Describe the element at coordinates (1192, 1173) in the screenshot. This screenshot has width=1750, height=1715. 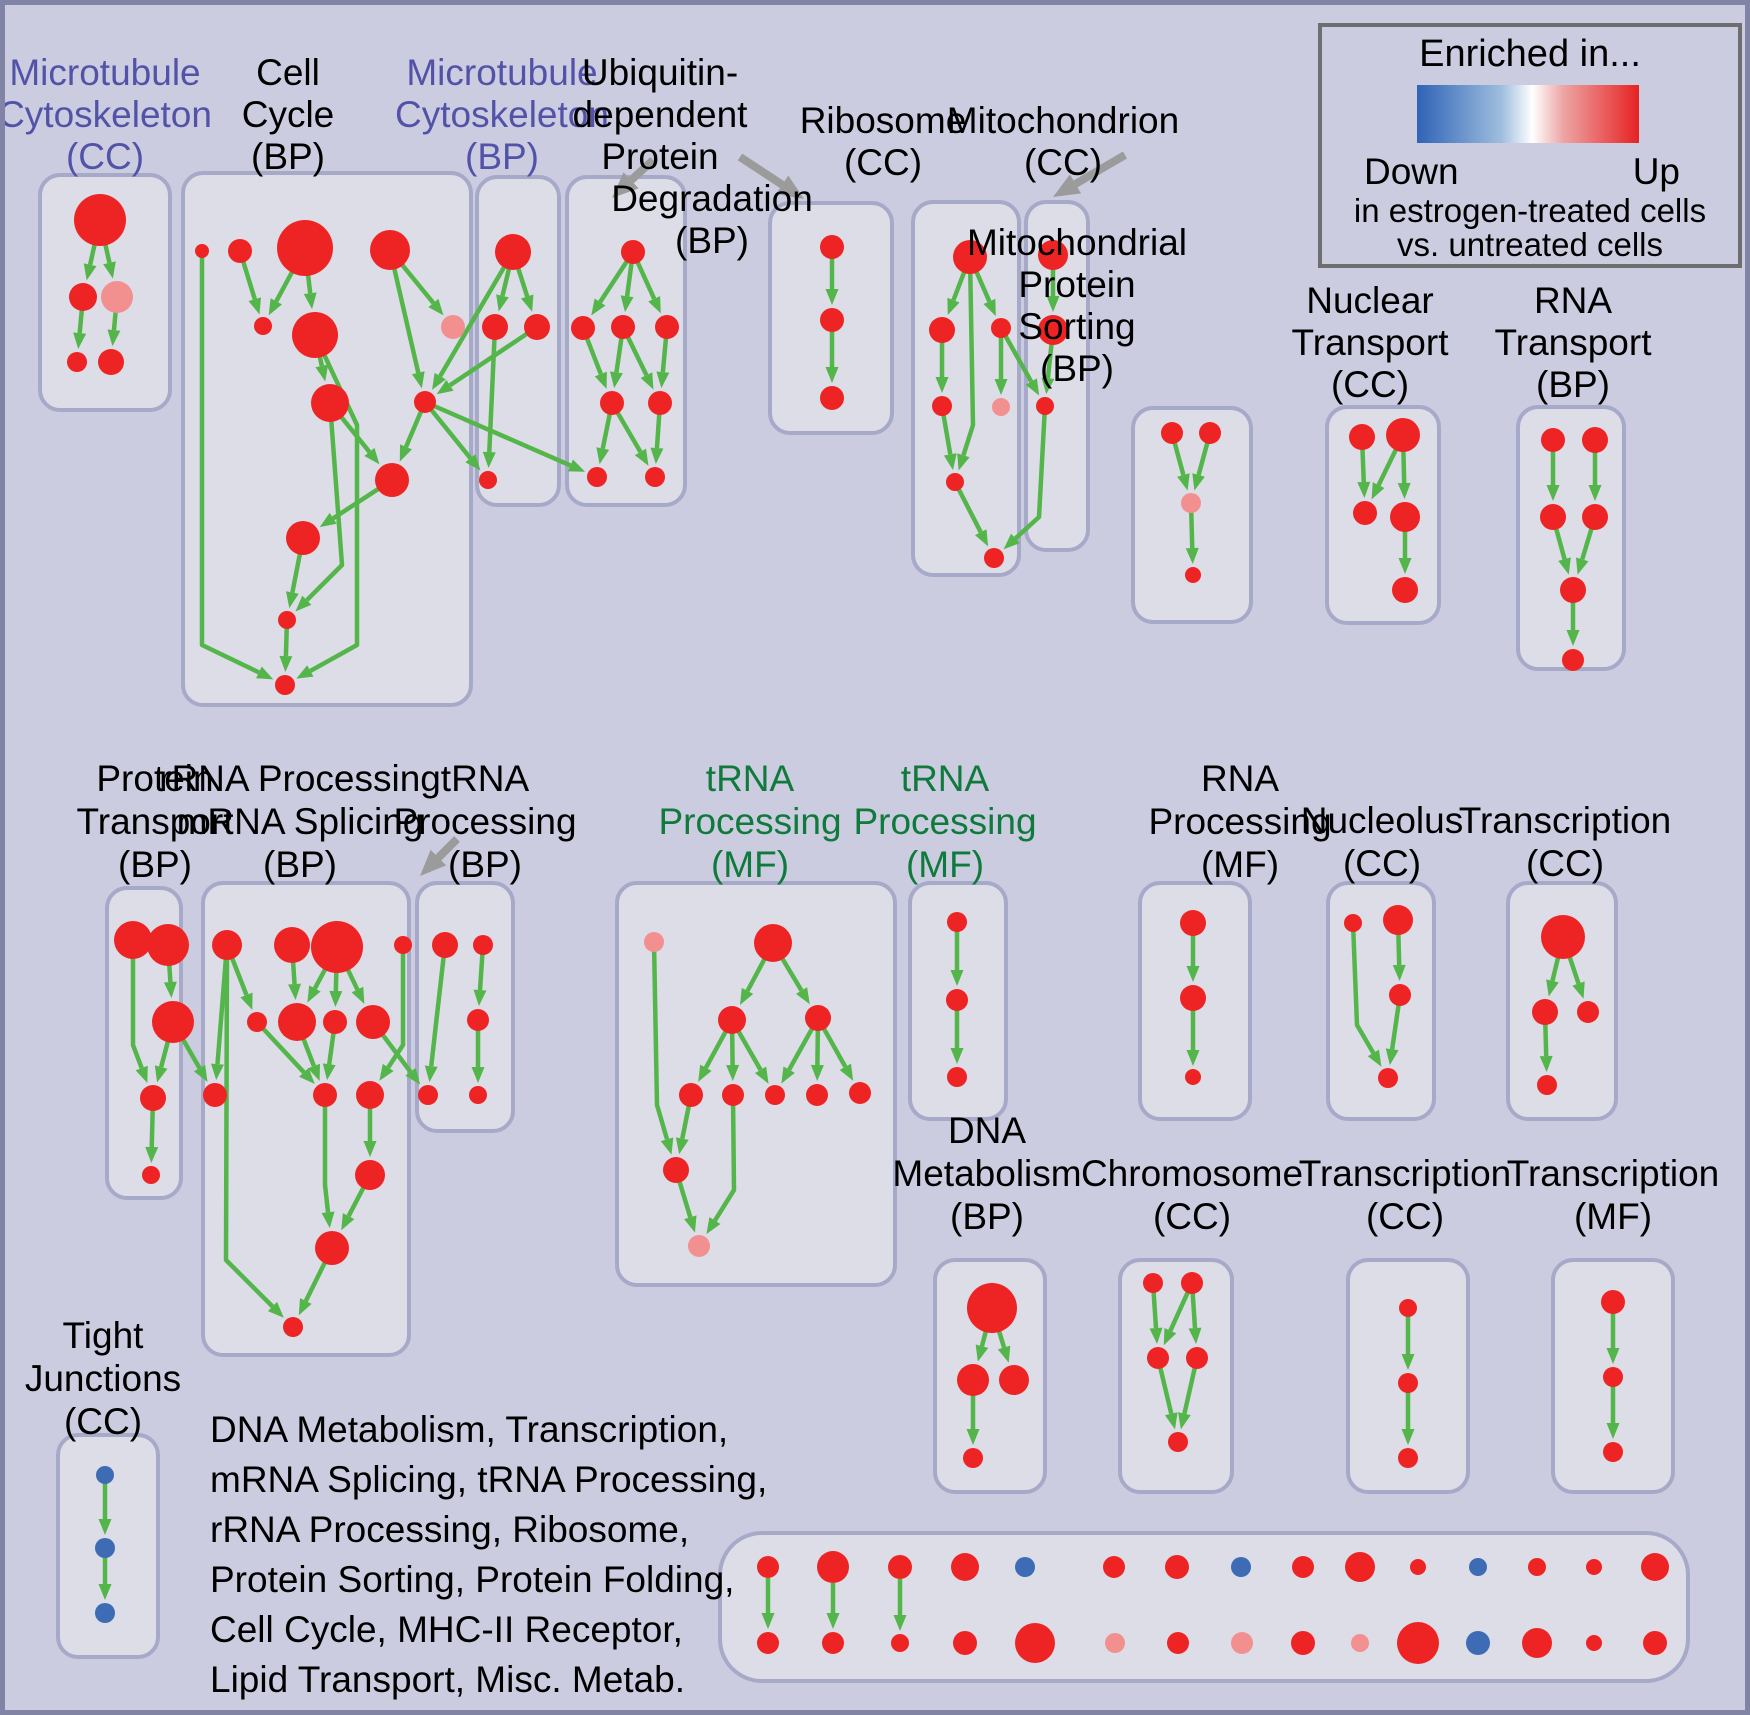
I see `cluster-label-chromosome-cc: Chromosome` at that location.